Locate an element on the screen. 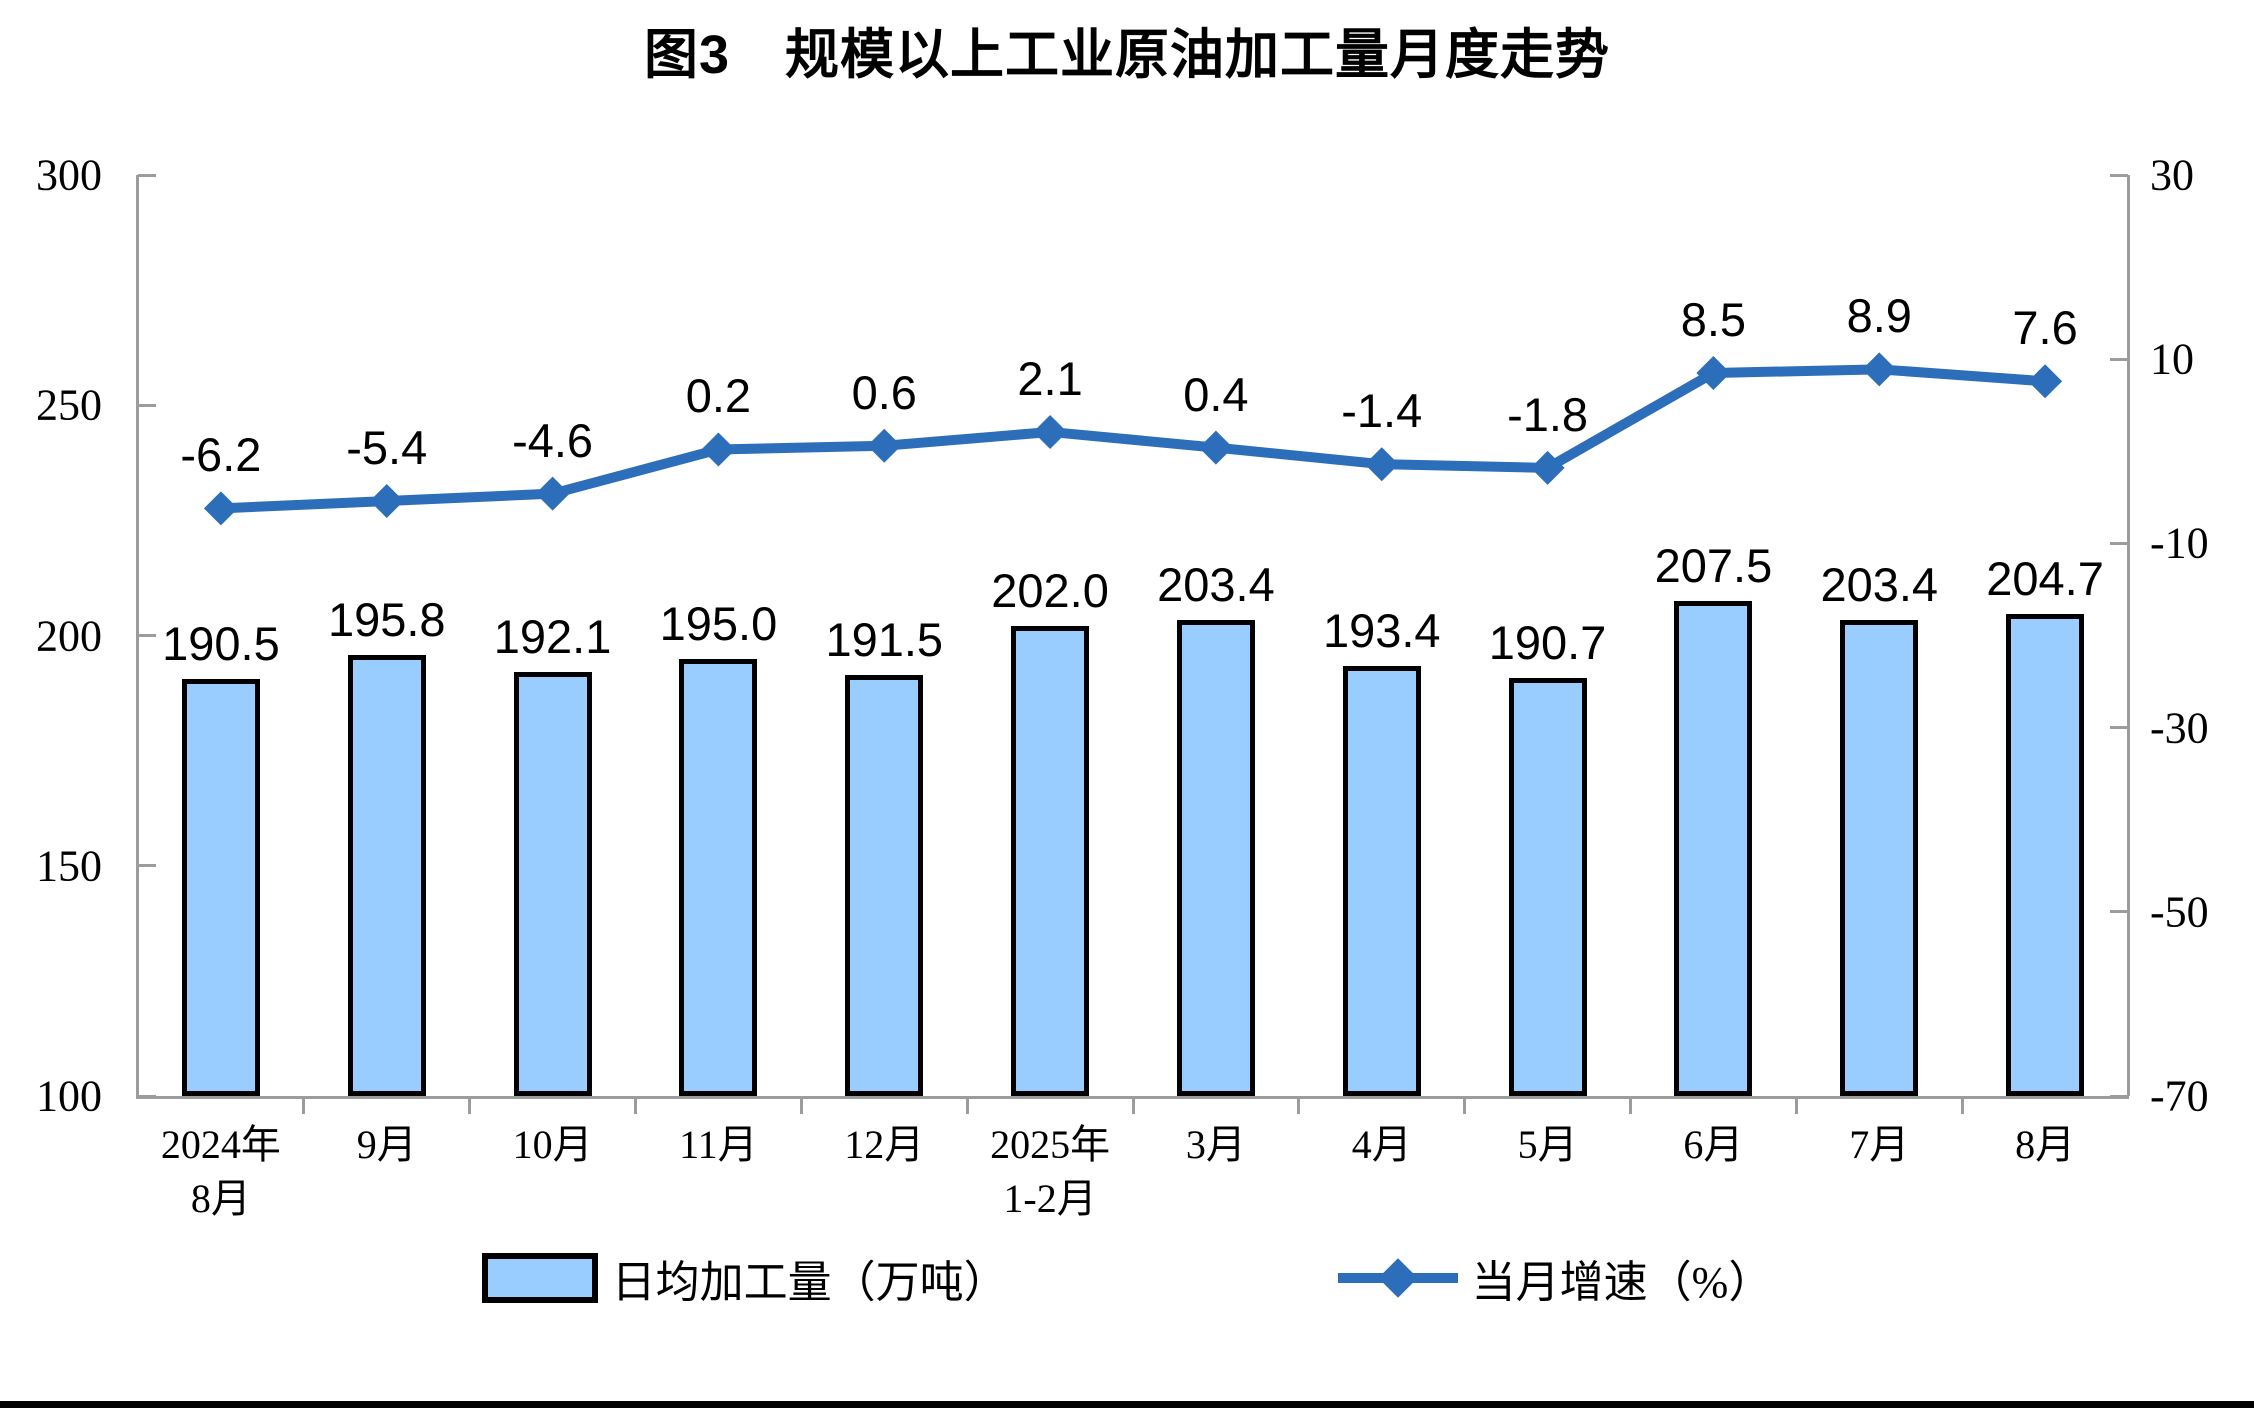 This screenshot has height=1410, width=2254. x-axis-label: 4月 is located at coordinates (1381, 1144).